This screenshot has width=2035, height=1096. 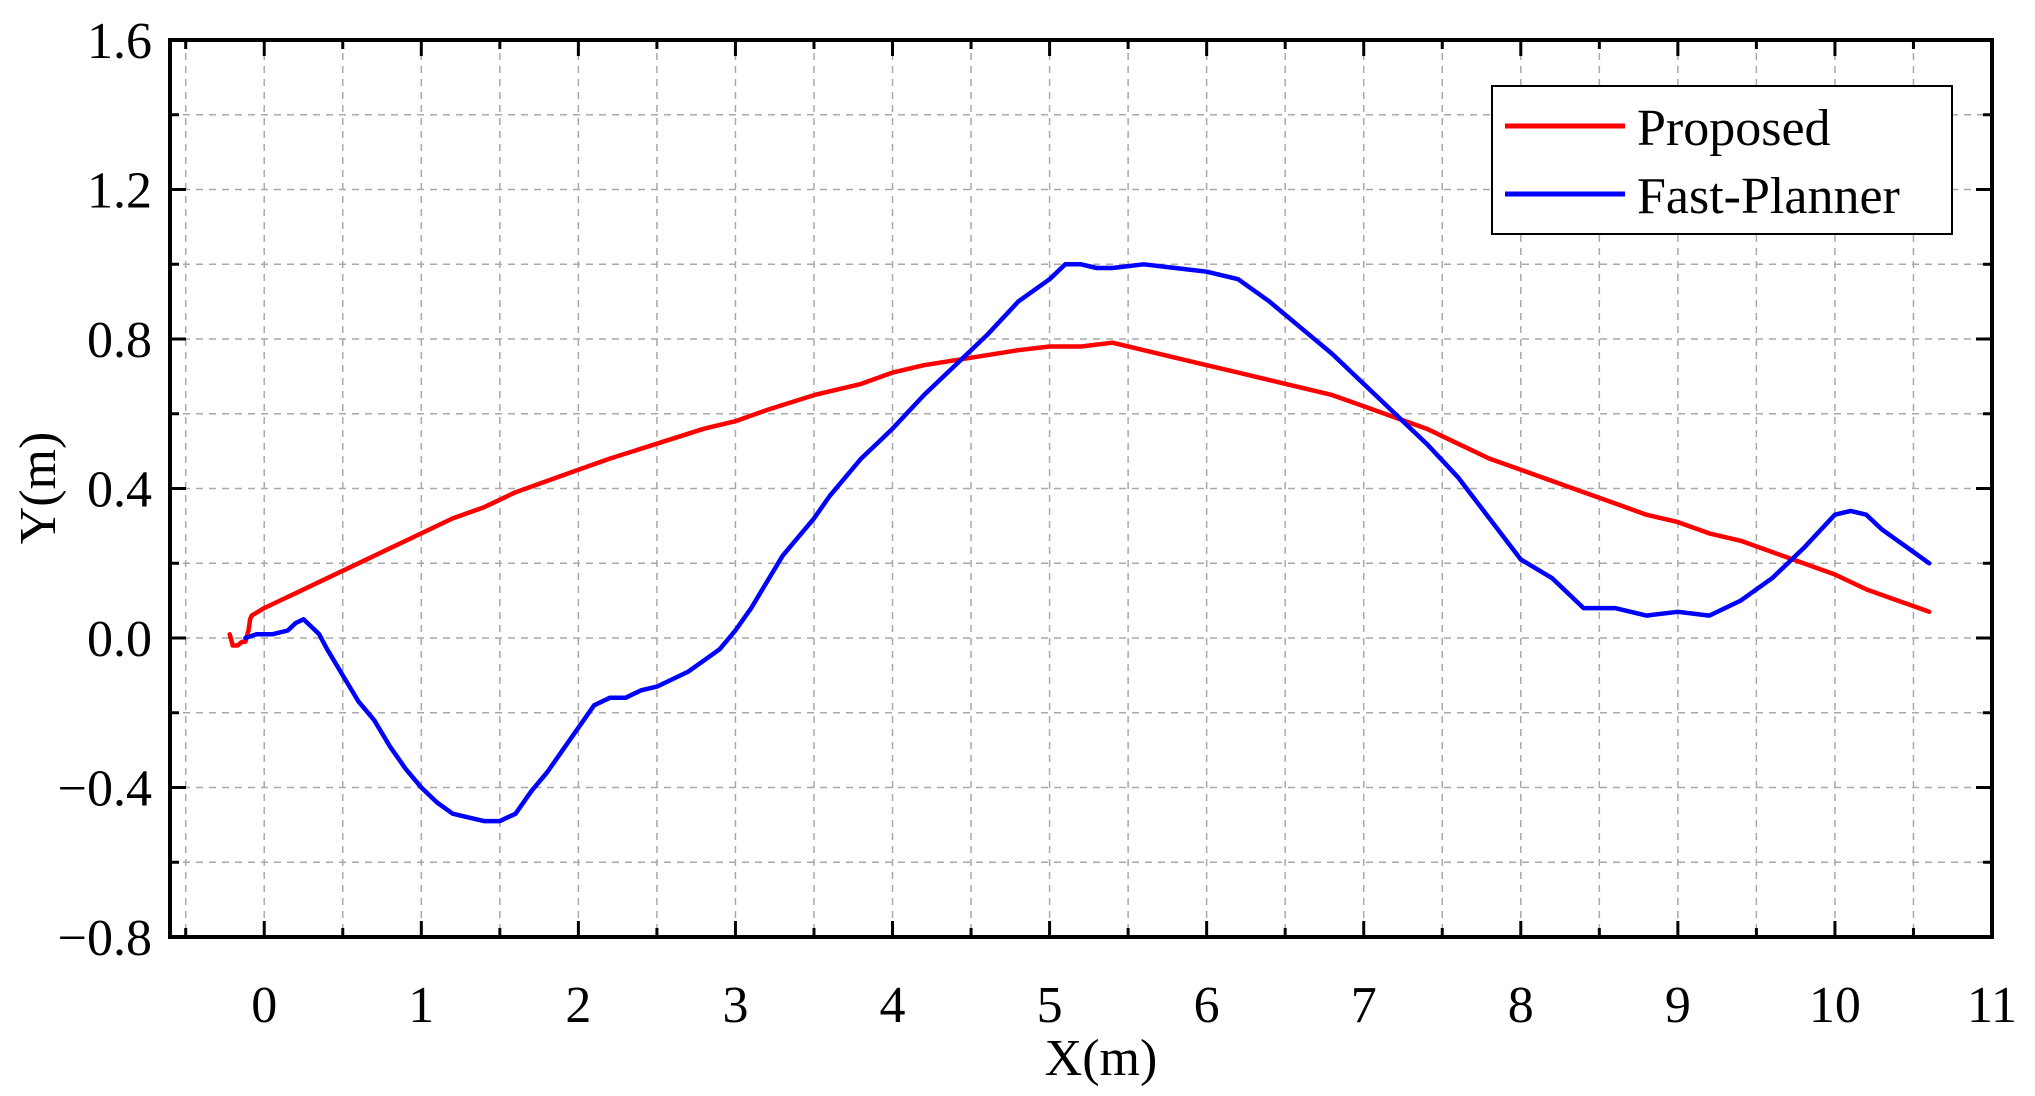 What do you see at coordinates (264, 1005) in the screenshot?
I see `x-tick-label: 0` at bounding box center [264, 1005].